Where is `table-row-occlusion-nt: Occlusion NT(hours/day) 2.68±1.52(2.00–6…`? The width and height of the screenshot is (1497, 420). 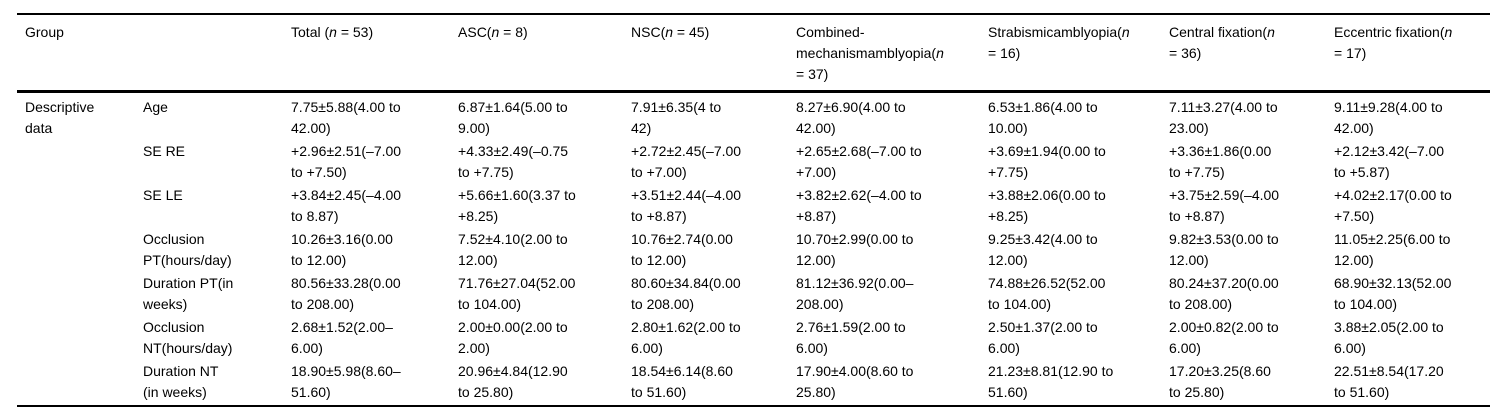 table-row-occlusion-nt: Occlusion NT(hours/day) 2.68±1.52(2.00–6… is located at coordinates (753, 339).